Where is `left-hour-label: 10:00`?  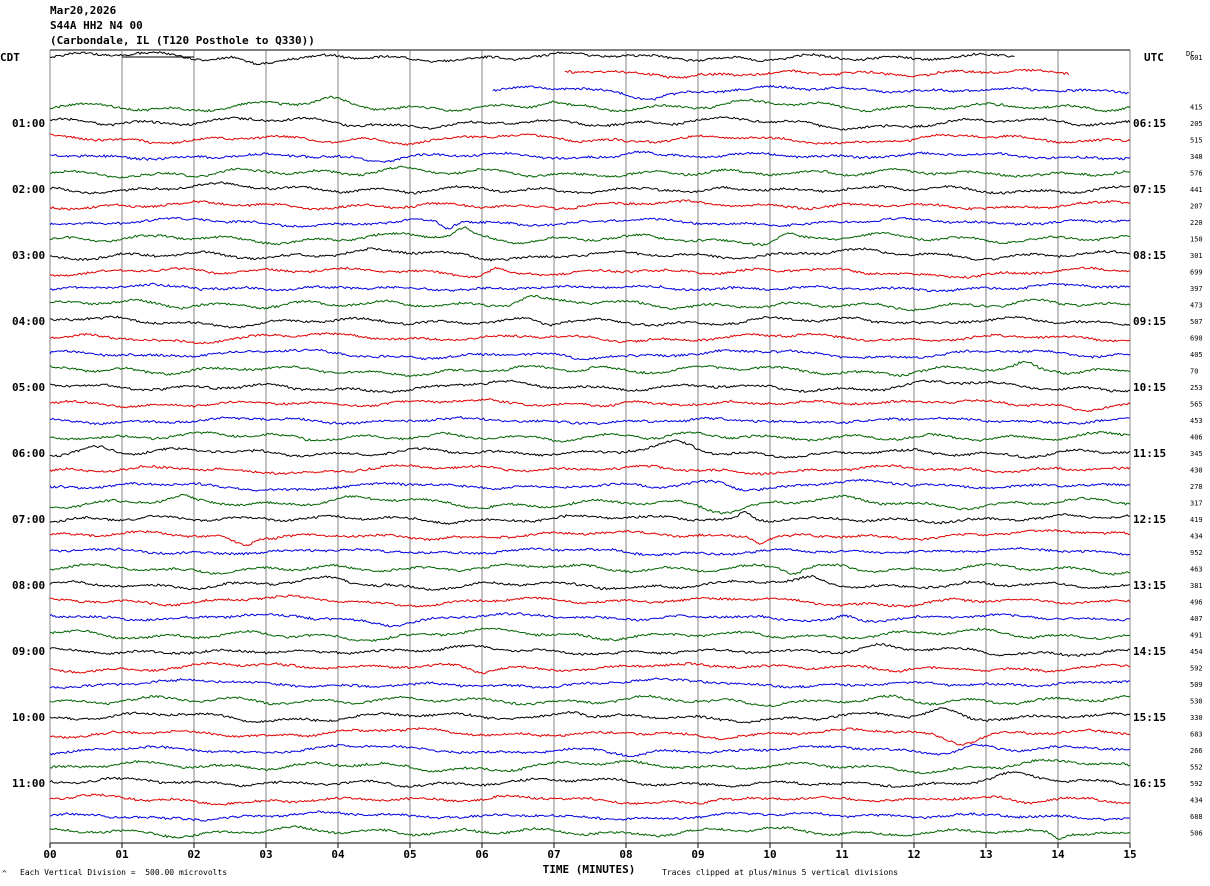
left-hour-label: 10:00 is located at coordinates (28, 717).